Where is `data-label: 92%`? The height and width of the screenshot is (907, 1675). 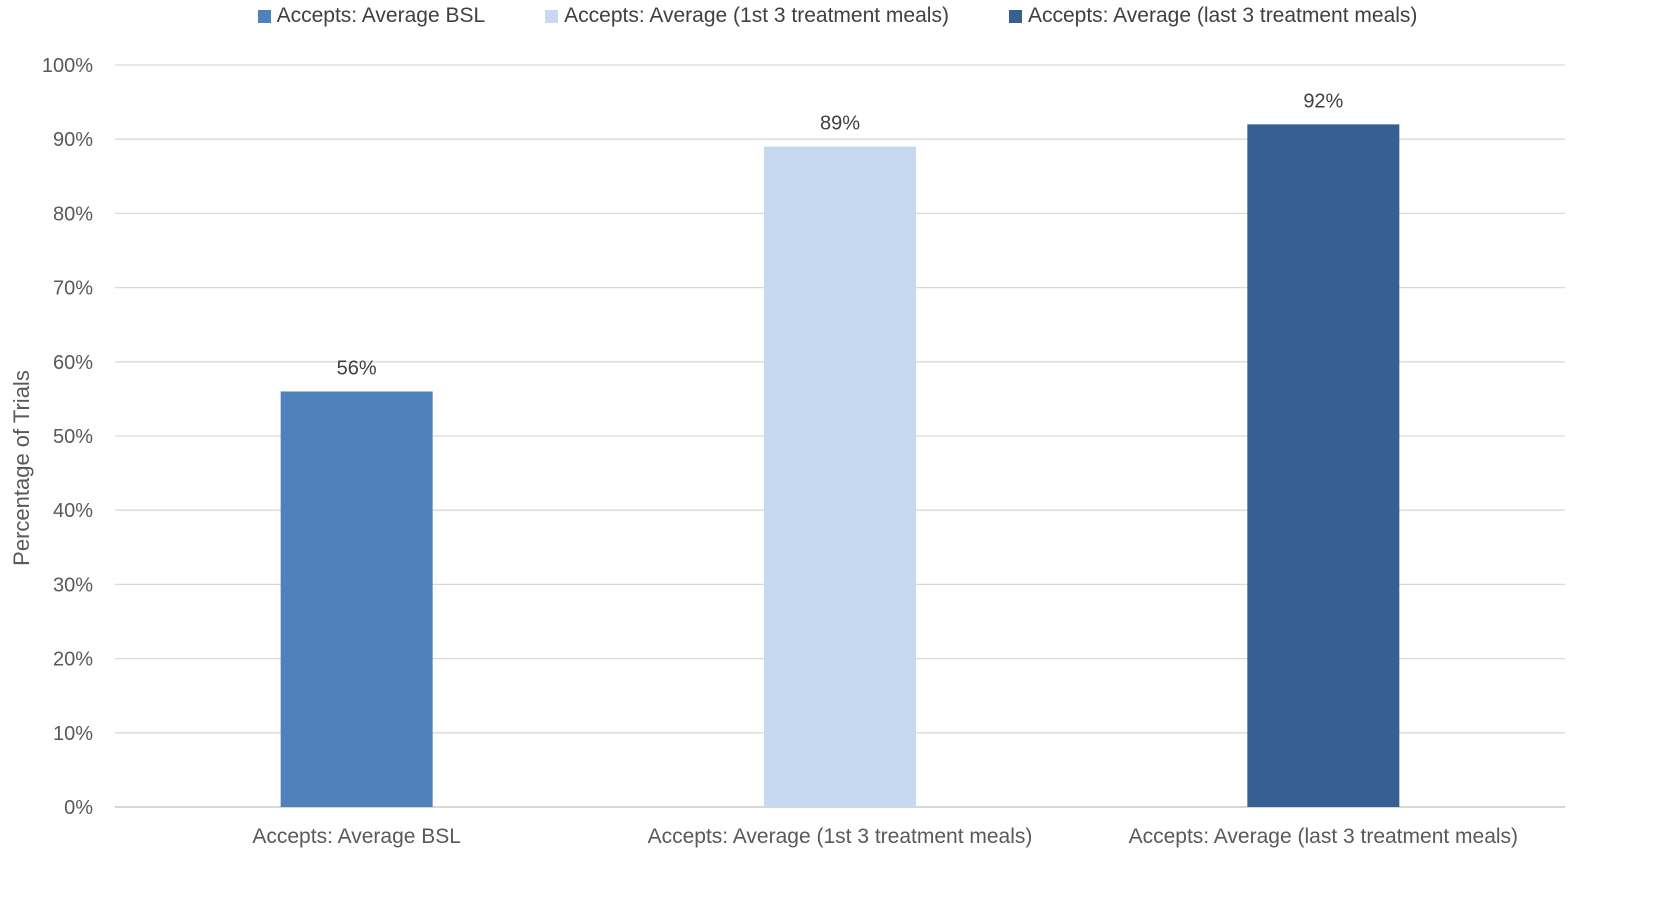
data-label: 92% is located at coordinates (1323, 101).